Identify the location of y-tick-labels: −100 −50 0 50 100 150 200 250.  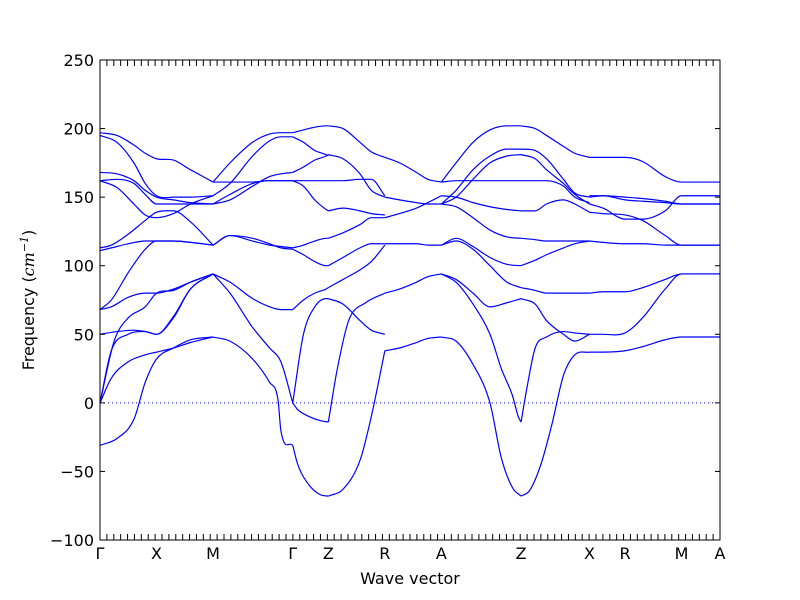
(72, 300).